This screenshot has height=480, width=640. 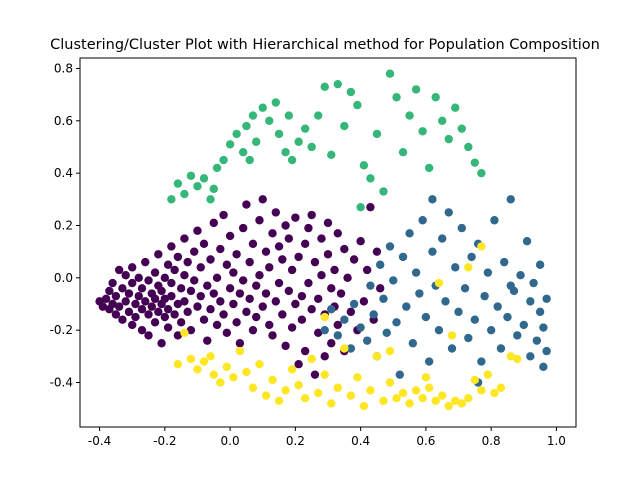 I want to click on x-tick-label: 0.8, so click(x=491, y=441).